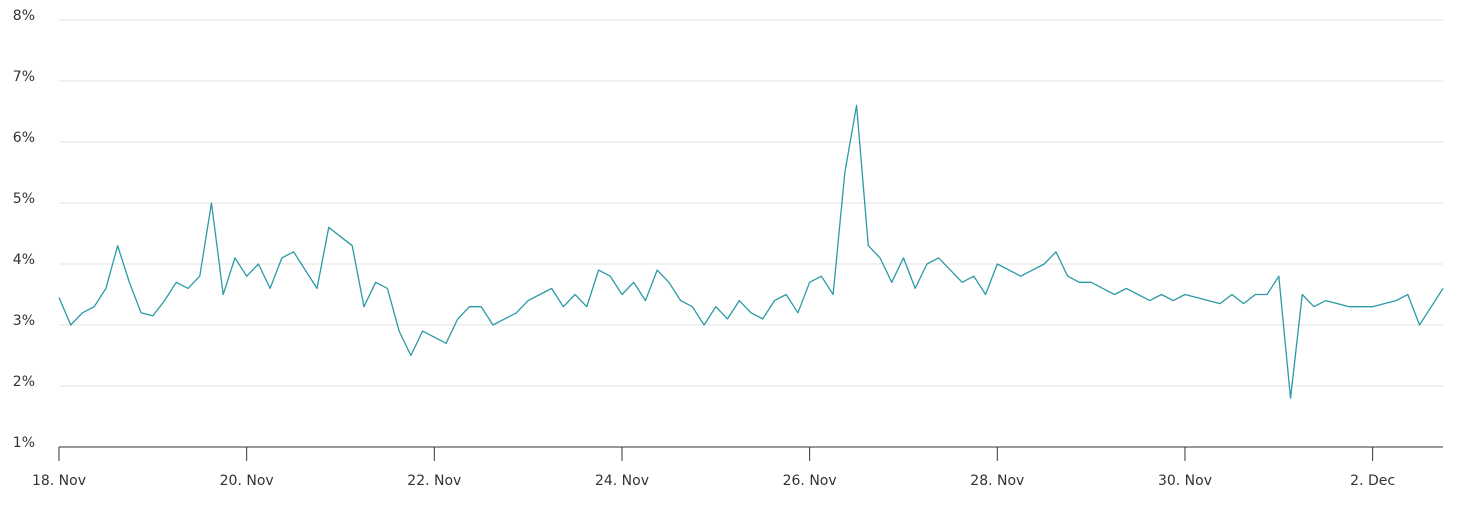 The image size is (1459, 514). Describe the element at coordinates (622, 481) in the screenshot. I see `x-tick-label: 24. Nov` at that location.